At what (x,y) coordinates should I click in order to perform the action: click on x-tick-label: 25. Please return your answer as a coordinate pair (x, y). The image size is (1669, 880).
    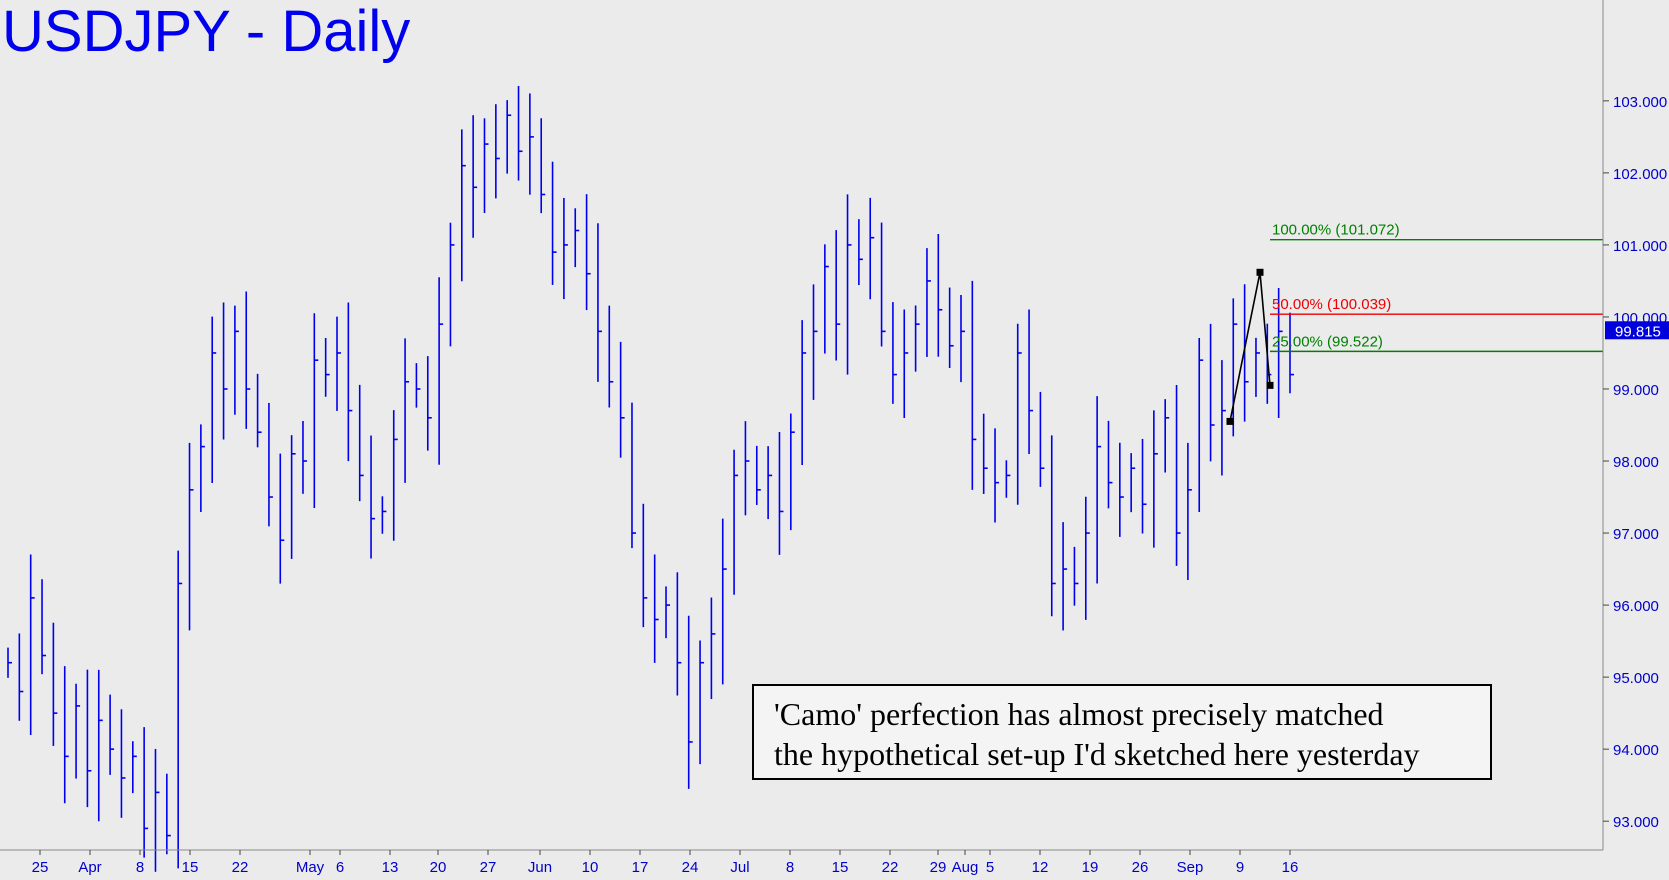
    Looking at the image, I should click on (40, 867).